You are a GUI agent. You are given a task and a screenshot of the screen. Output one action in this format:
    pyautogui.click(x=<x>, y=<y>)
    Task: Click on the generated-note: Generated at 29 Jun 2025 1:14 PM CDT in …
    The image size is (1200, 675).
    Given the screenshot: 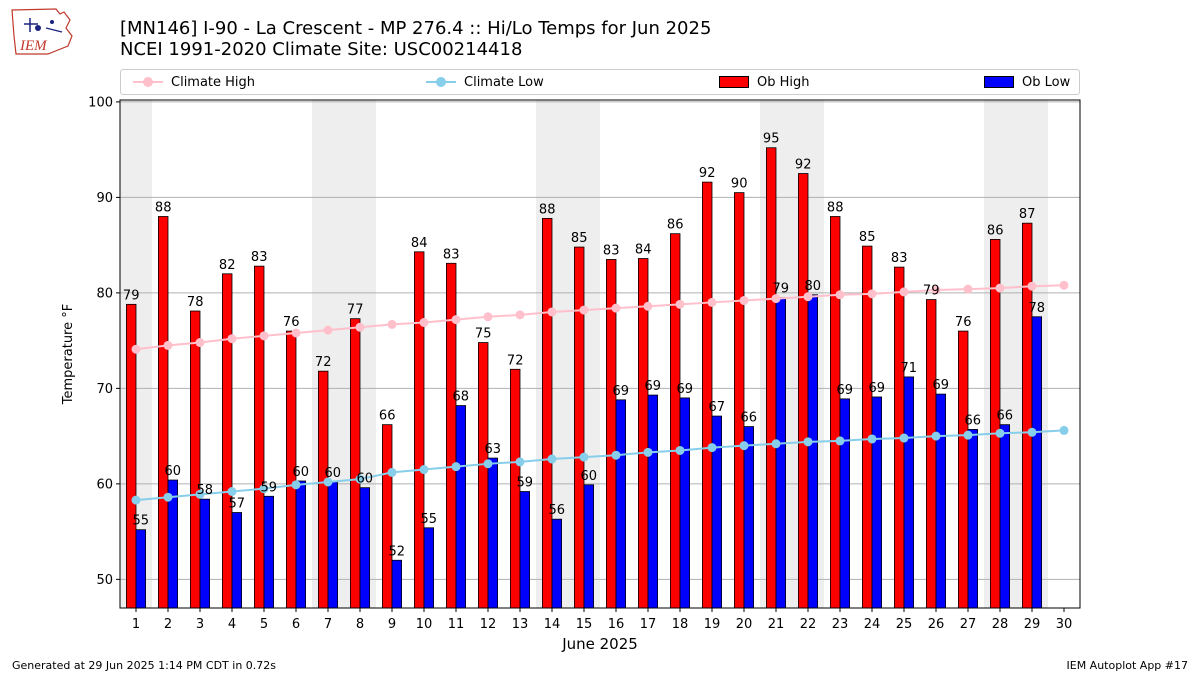 What is the action you would take?
    pyautogui.click(x=144, y=665)
    